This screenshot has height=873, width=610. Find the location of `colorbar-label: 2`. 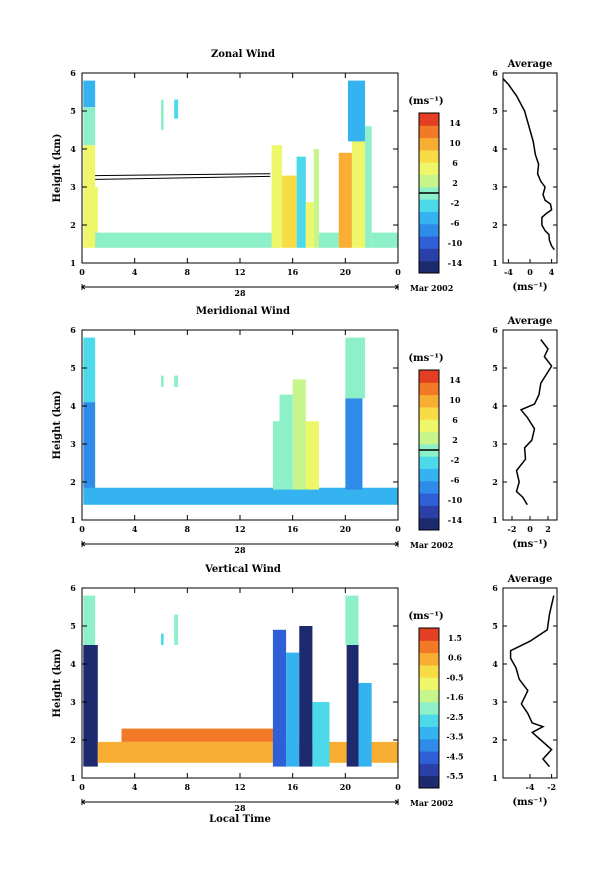

colorbar-label: 2 is located at coordinates (455, 183).